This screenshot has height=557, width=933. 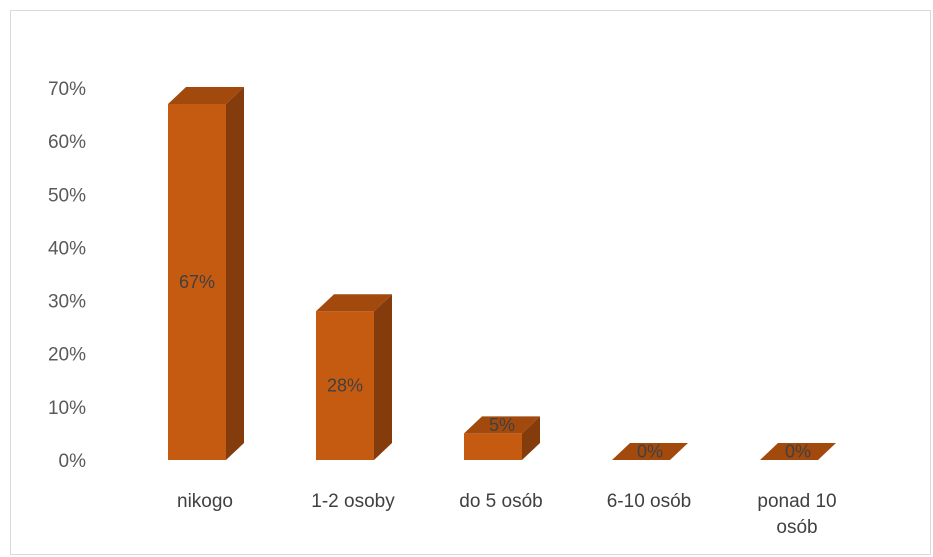 I want to click on x-category-label: 6-10 osób, so click(x=649, y=501).